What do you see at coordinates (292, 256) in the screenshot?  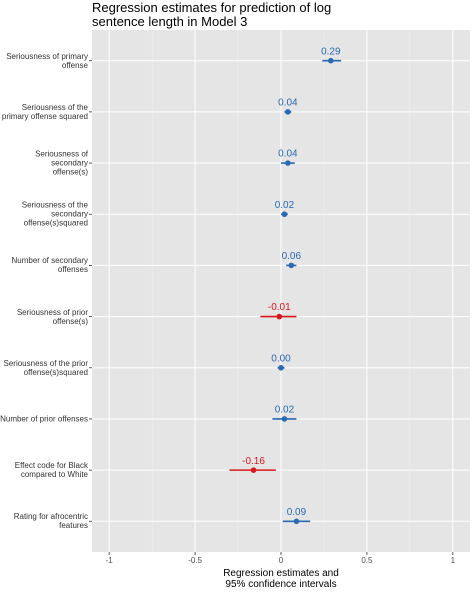 I see `data-label: 0.06` at bounding box center [292, 256].